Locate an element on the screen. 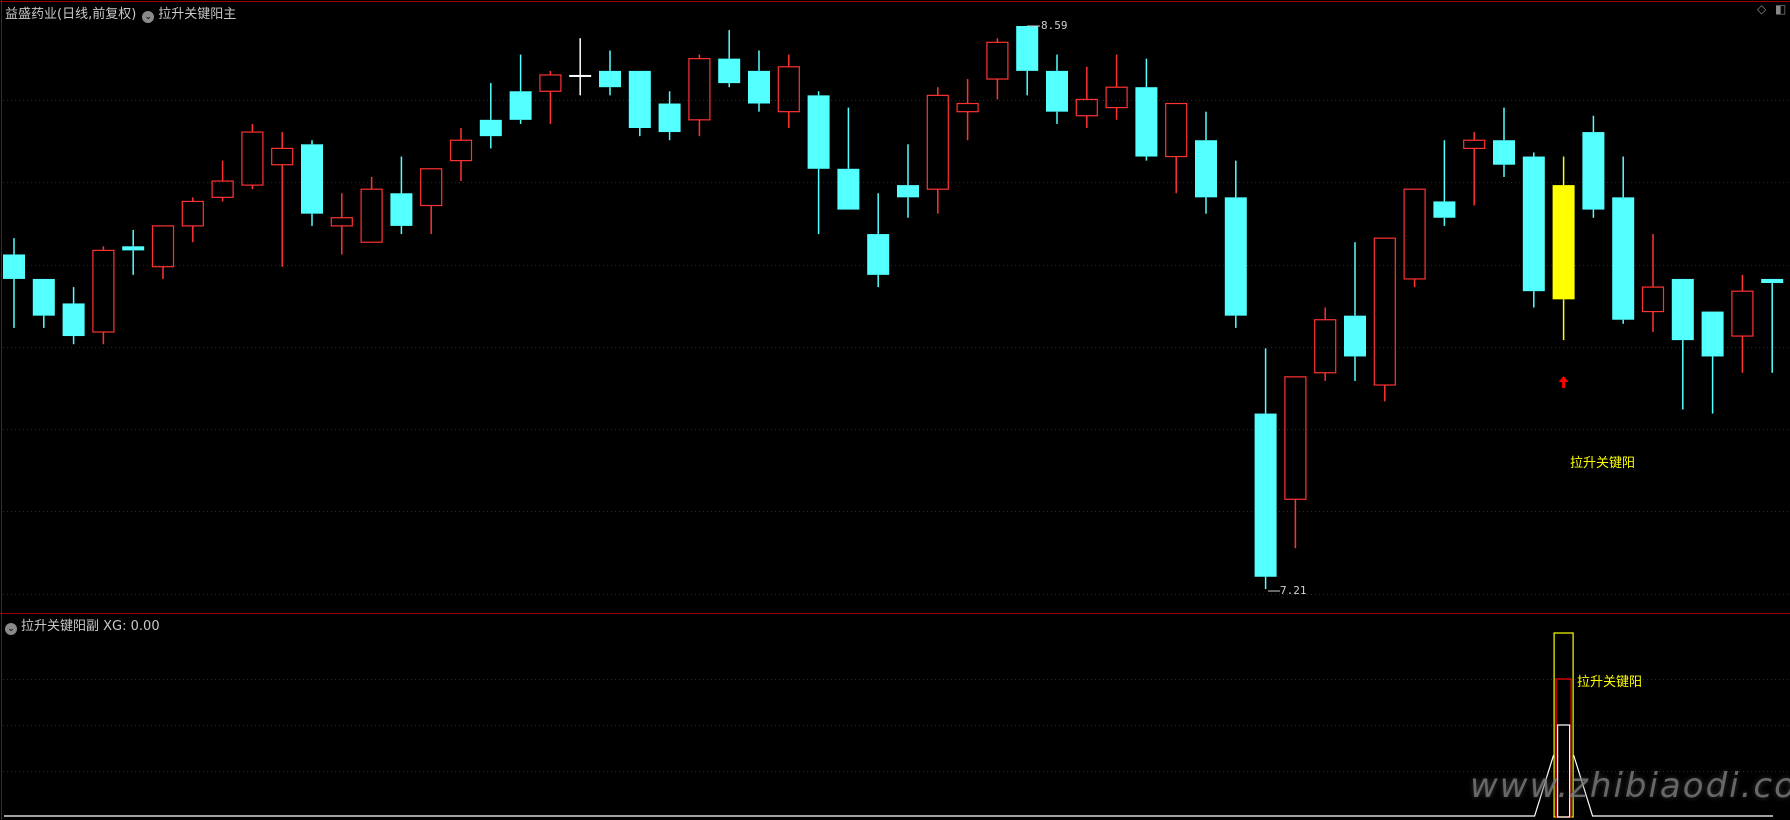 Image resolution: width=1790 pixels, height=820 pixels. signal-up-arrow-icon is located at coordinates (1563, 382).